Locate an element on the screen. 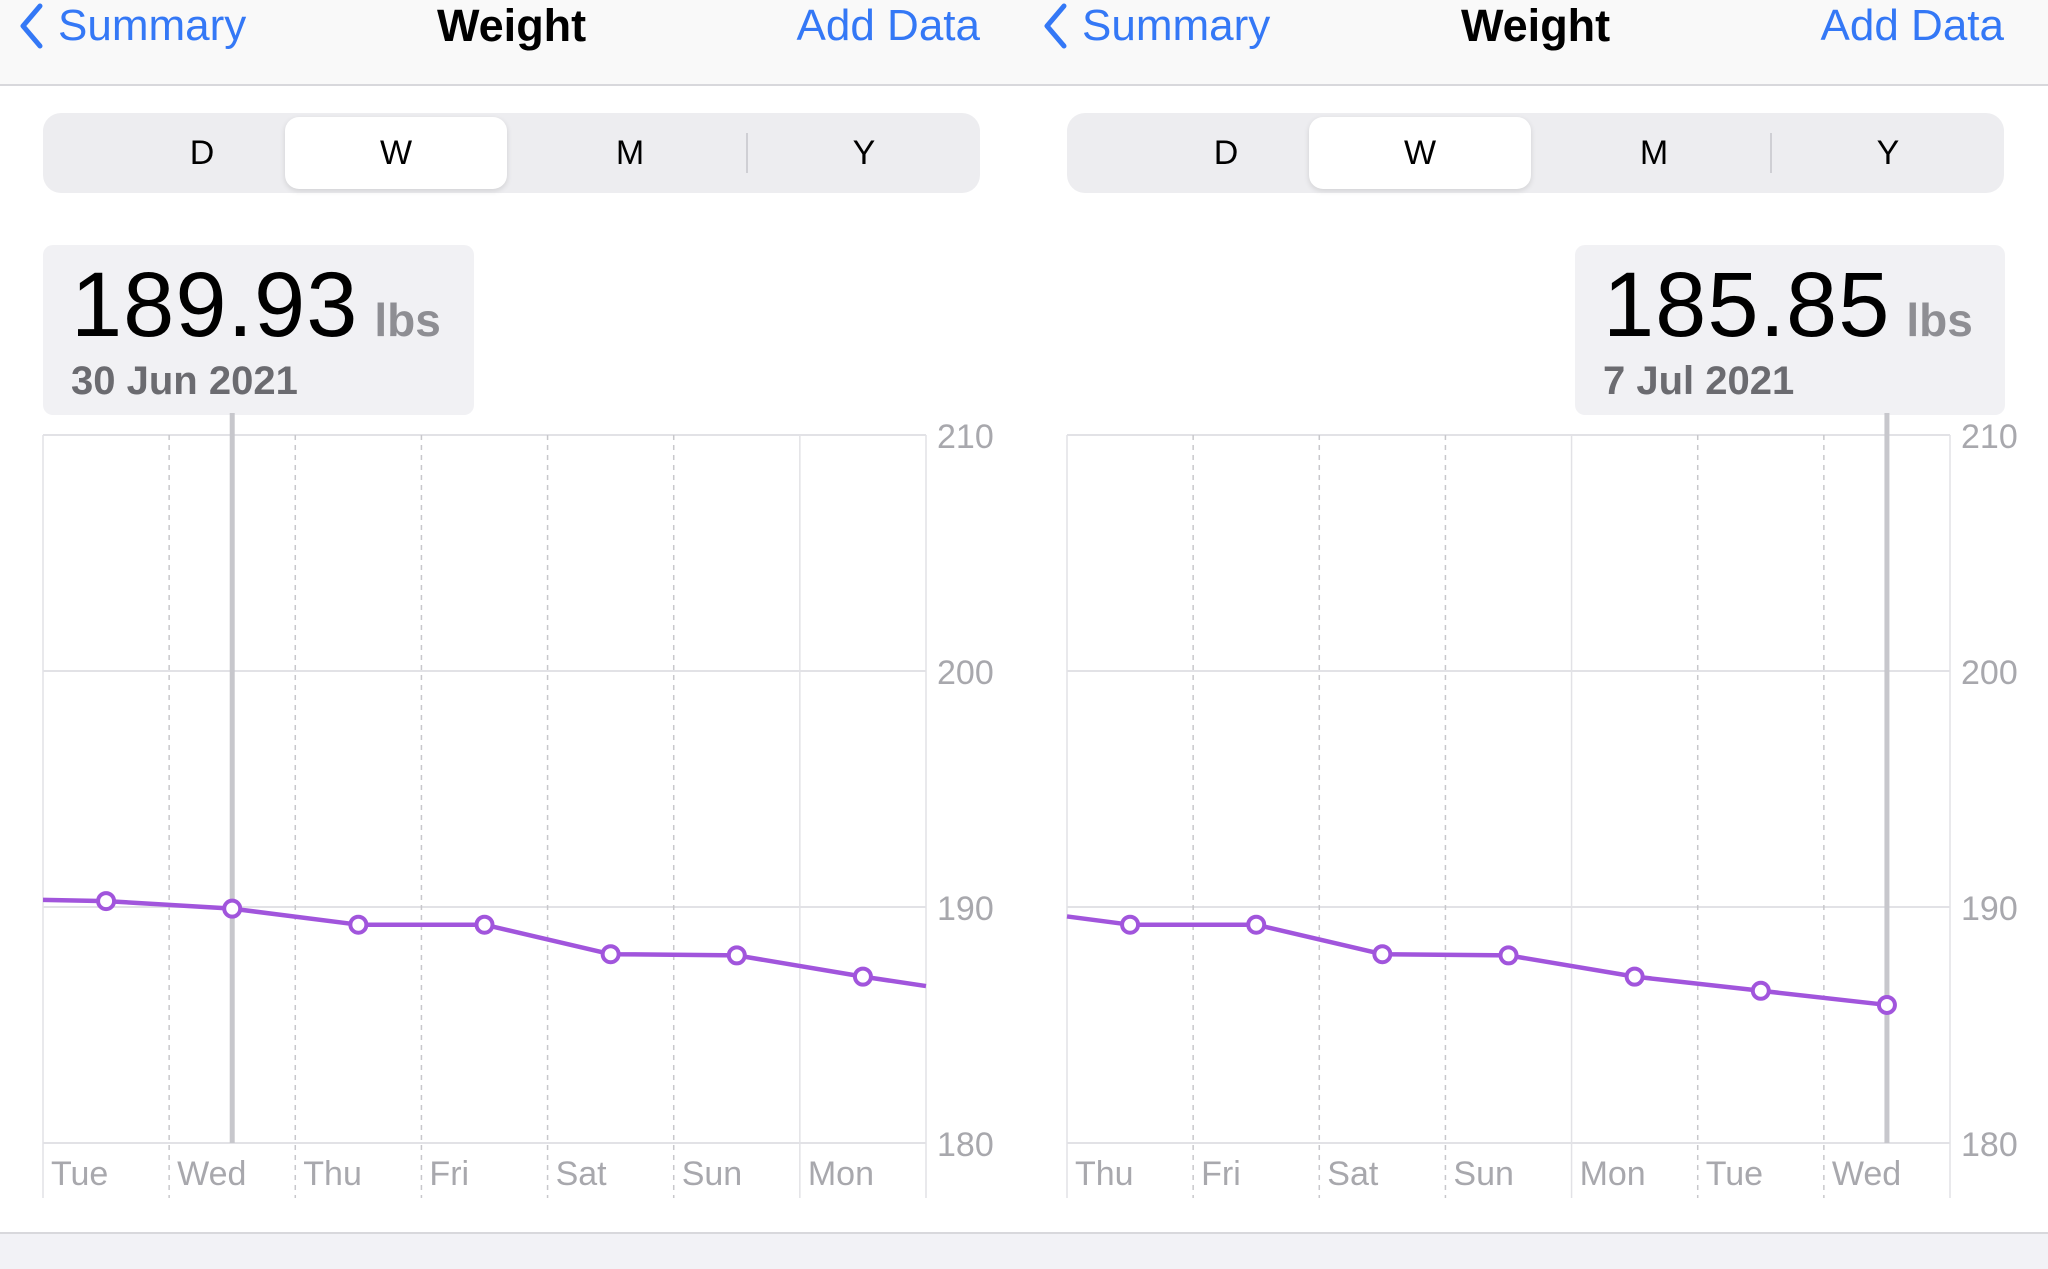 Image resolution: width=2048 pixels, height=1269 pixels. readout-date: 7 Jul 2021 is located at coordinates (1699, 381).